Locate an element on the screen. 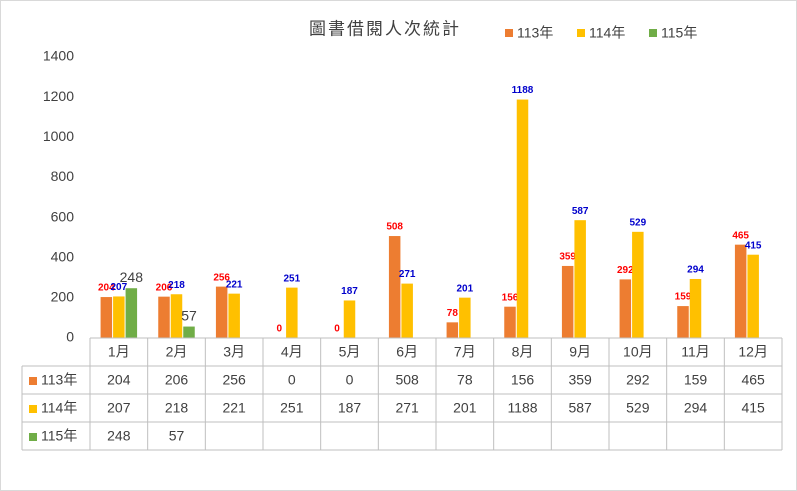 The image size is (797, 491). table-cell: 218 is located at coordinates (177, 408).